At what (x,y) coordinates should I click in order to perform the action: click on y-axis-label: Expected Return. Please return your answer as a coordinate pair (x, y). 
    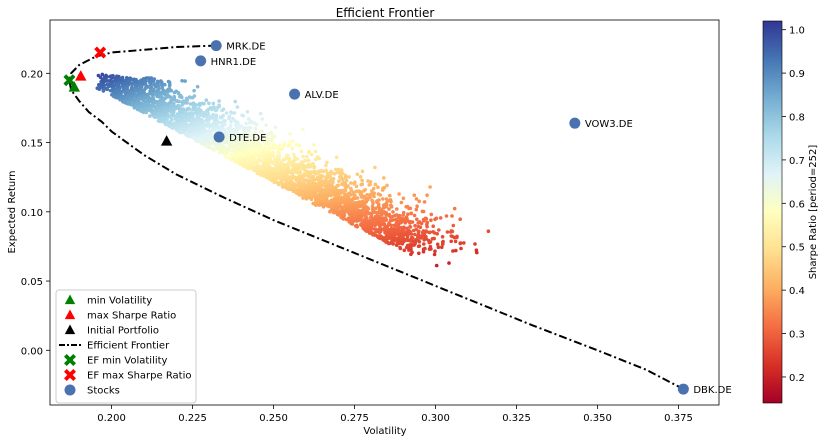
    Looking at the image, I should click on (12, 211).